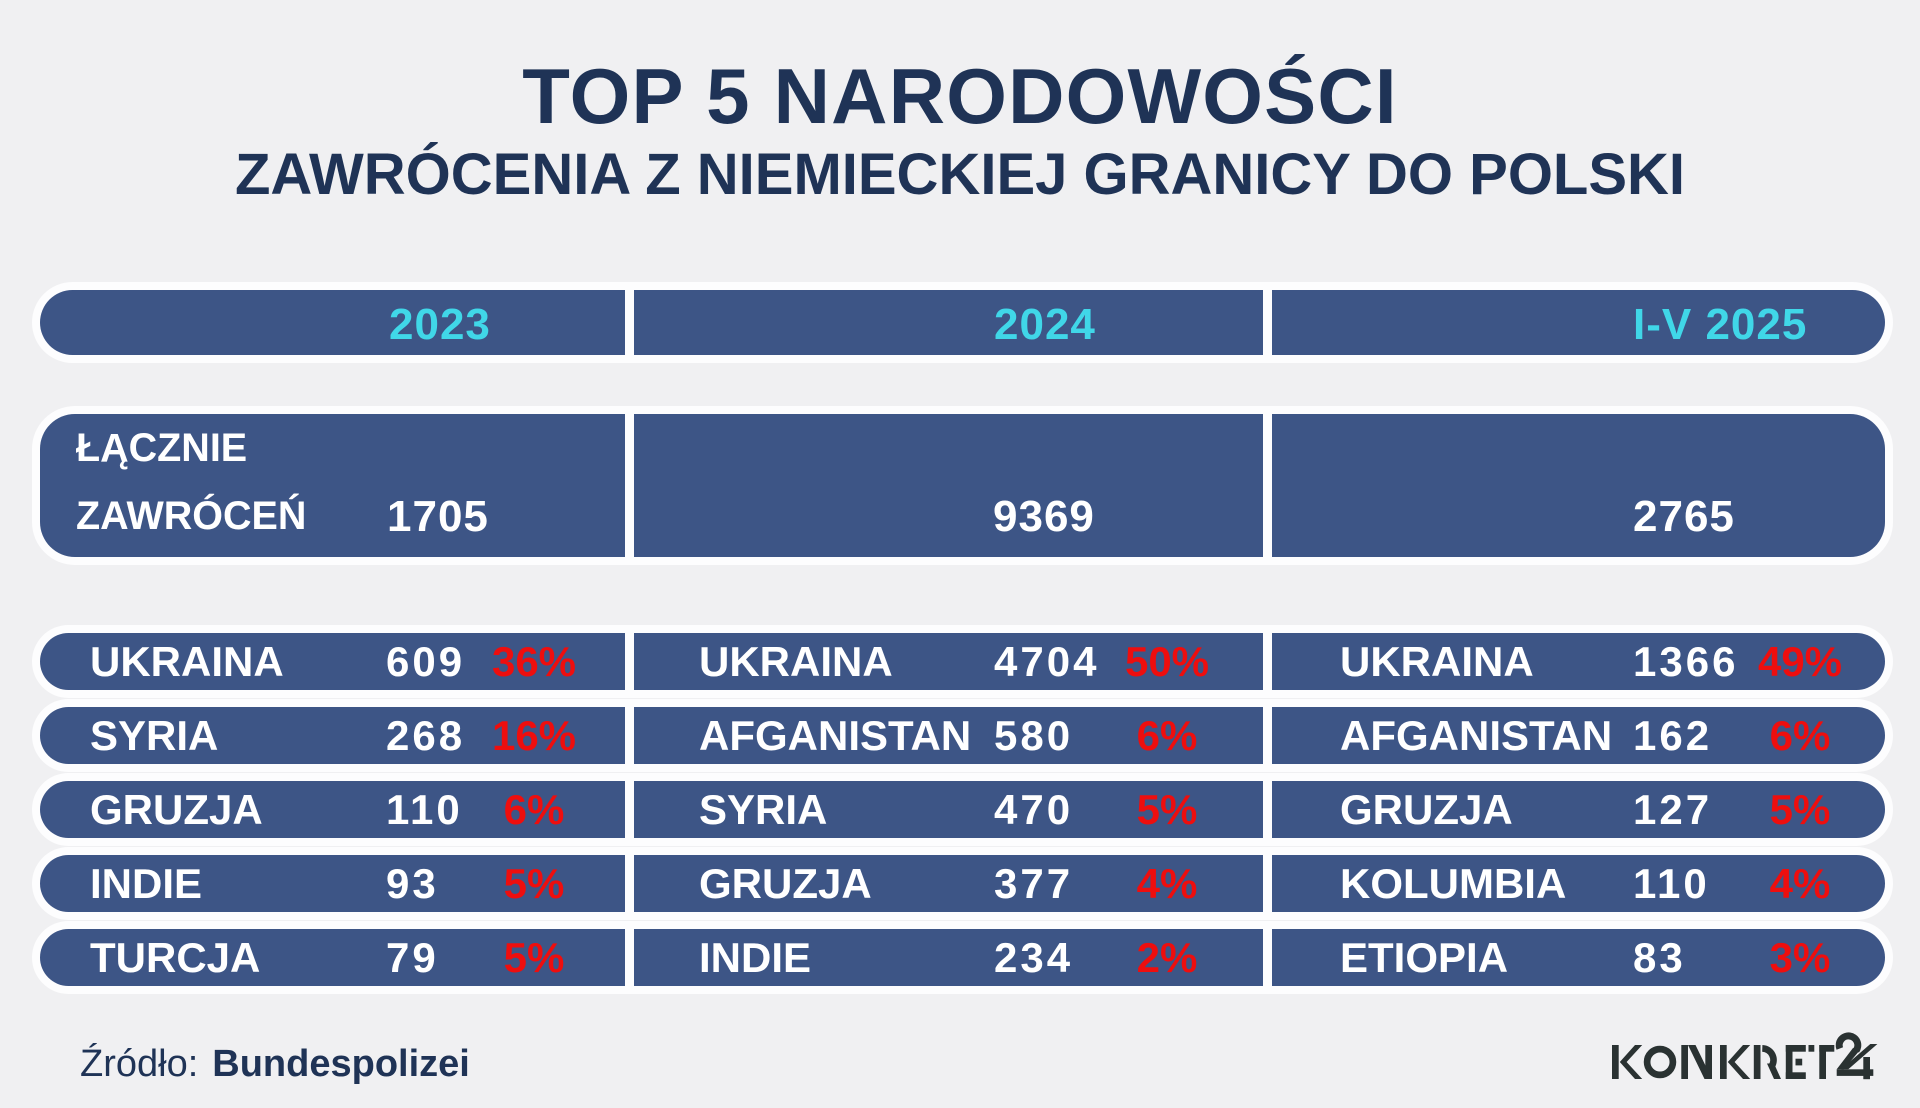  Describe the element at coordinates (1800, 957) in the screenshot. I see `percent-value: 3%` at that location.